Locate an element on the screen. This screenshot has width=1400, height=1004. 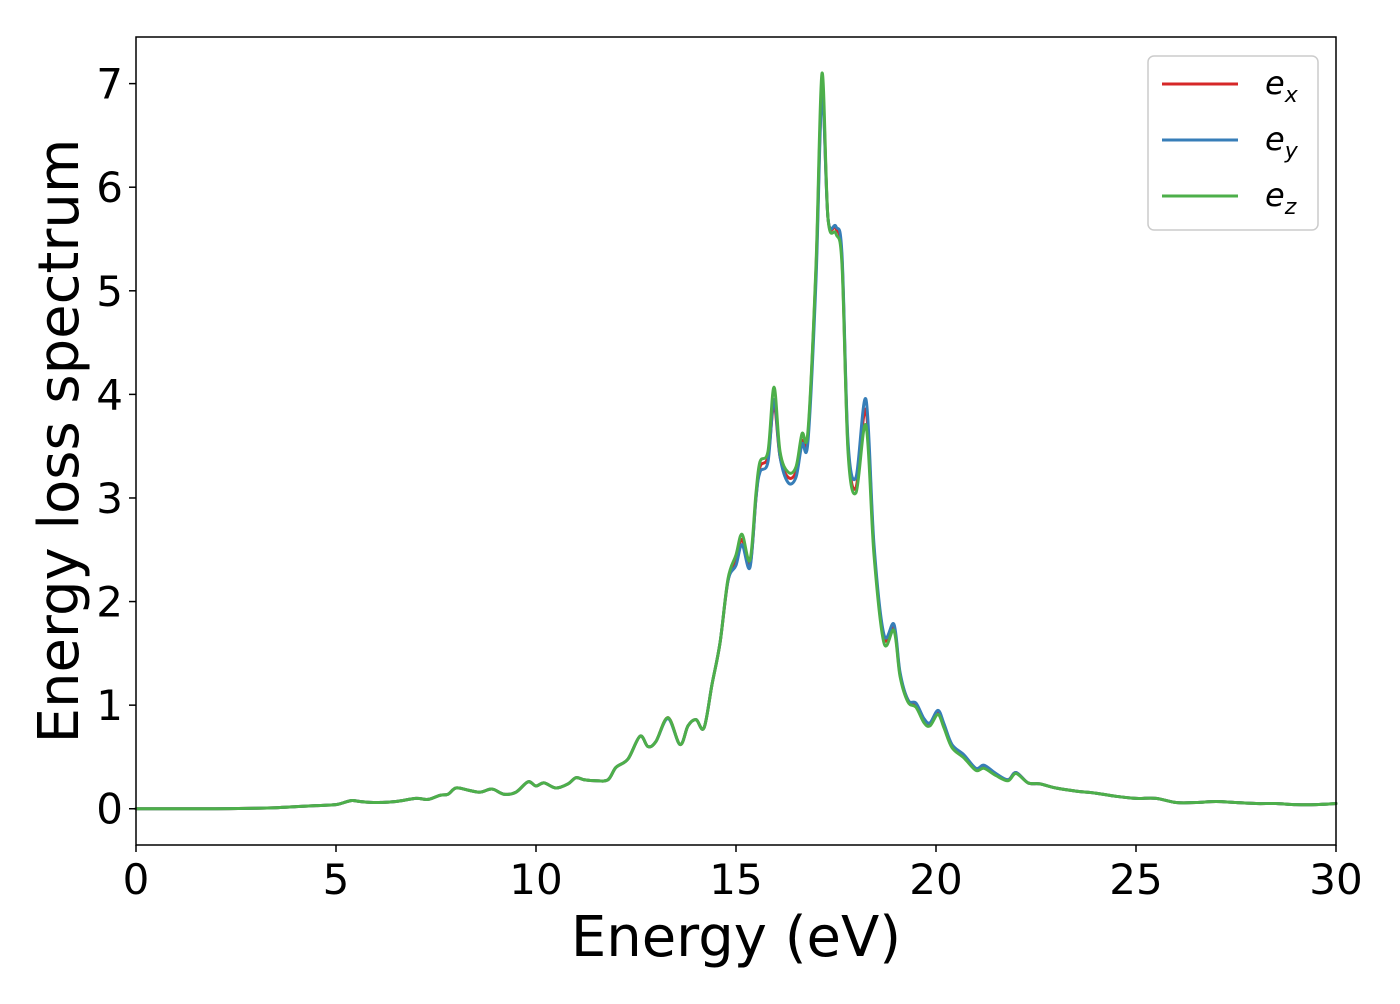
x-tick-label: 10 is located at coordinates (535, 879).